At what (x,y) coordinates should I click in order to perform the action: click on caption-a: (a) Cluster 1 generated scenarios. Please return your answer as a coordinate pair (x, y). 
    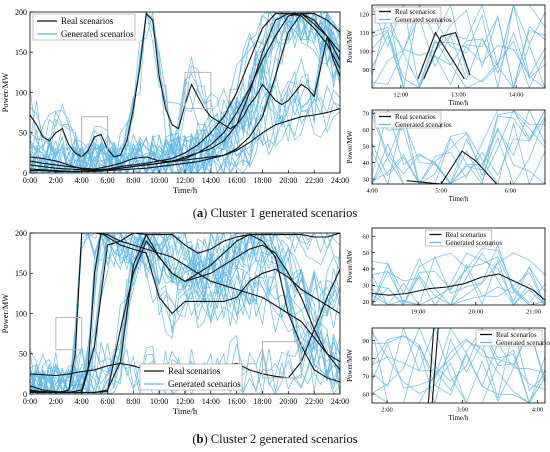
    Looking at the image, I should click on (275, 213).